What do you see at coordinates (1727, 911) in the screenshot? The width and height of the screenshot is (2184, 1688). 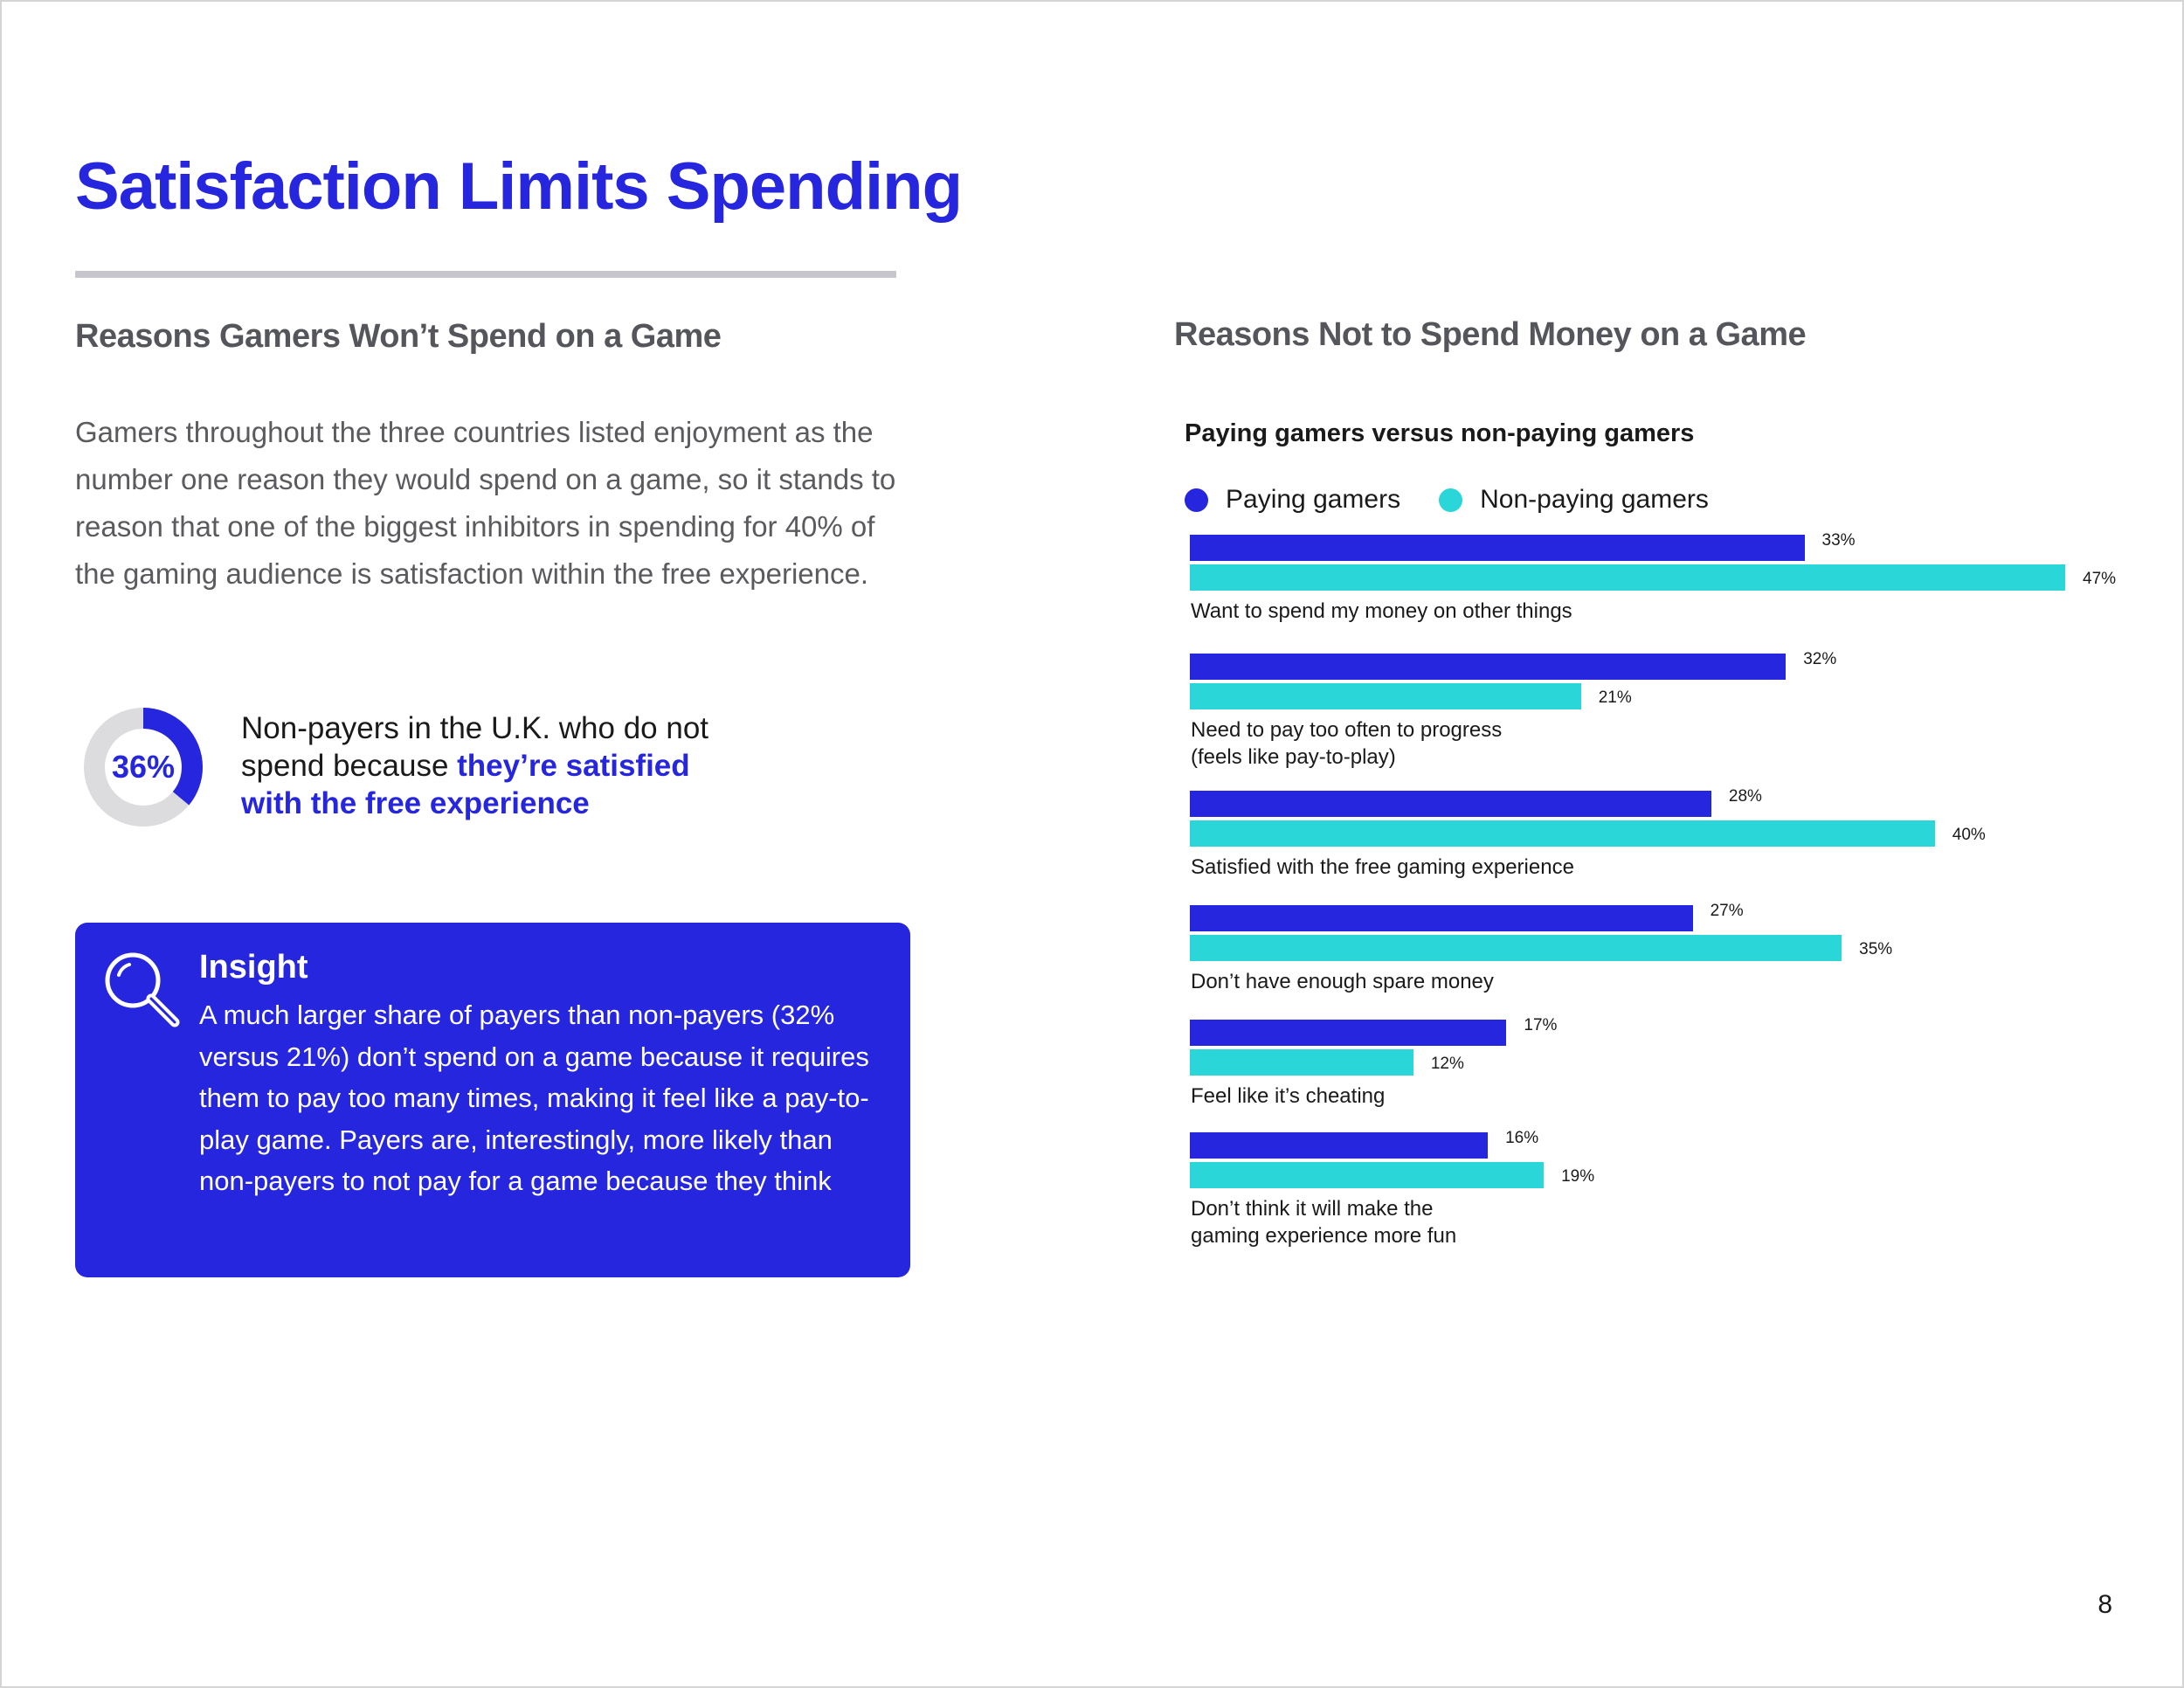 I see `bar-value-paying-3: 27%` at bounding box center [1727, 911].